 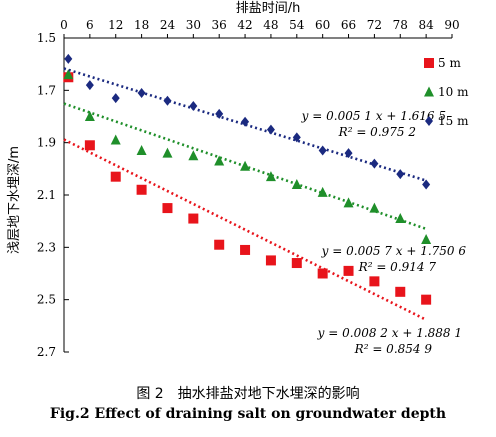 What do you see at coordinates (168, 25) in the screenshot?
I see `x-tick-label: 24` at bounding box center [168, 25].